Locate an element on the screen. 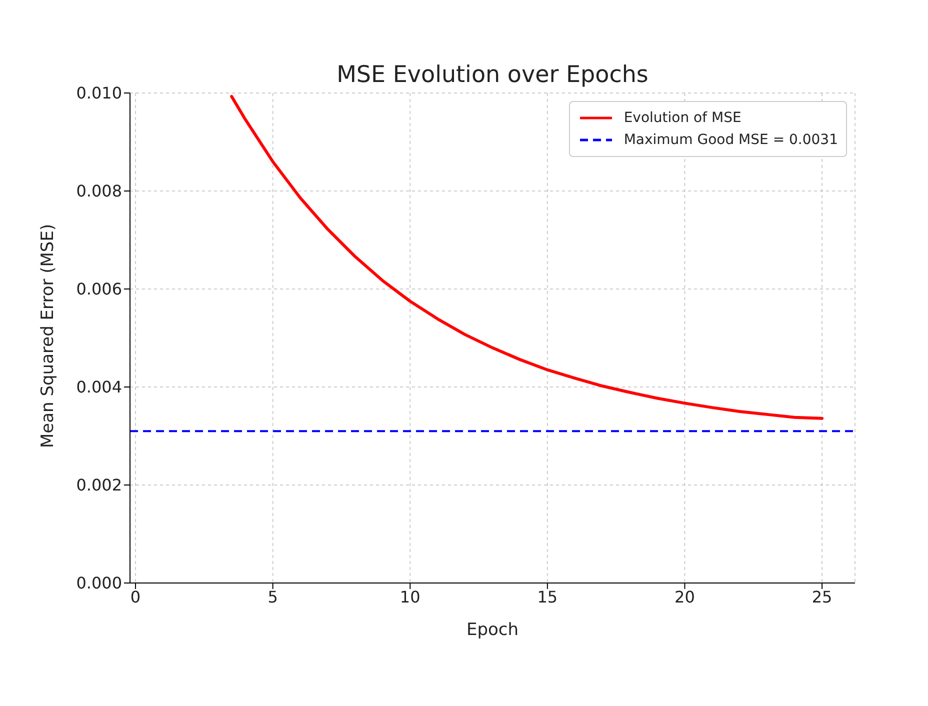 This screenshot has width=928, height=706. y-tick-label: 0.000 is located at coordinates (99, 583).